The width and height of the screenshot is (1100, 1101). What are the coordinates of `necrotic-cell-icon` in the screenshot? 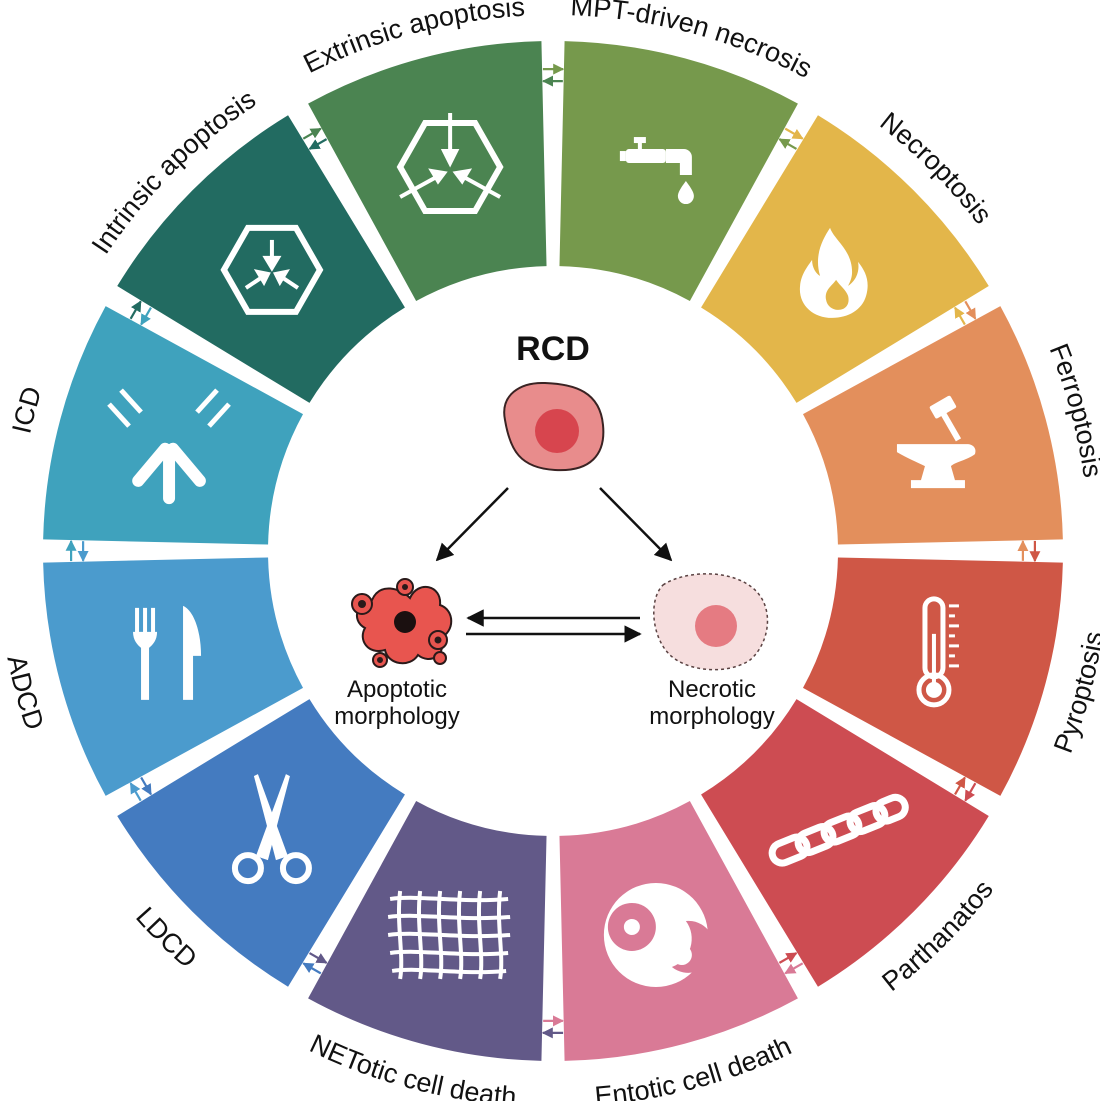 It's located at (711, 622).